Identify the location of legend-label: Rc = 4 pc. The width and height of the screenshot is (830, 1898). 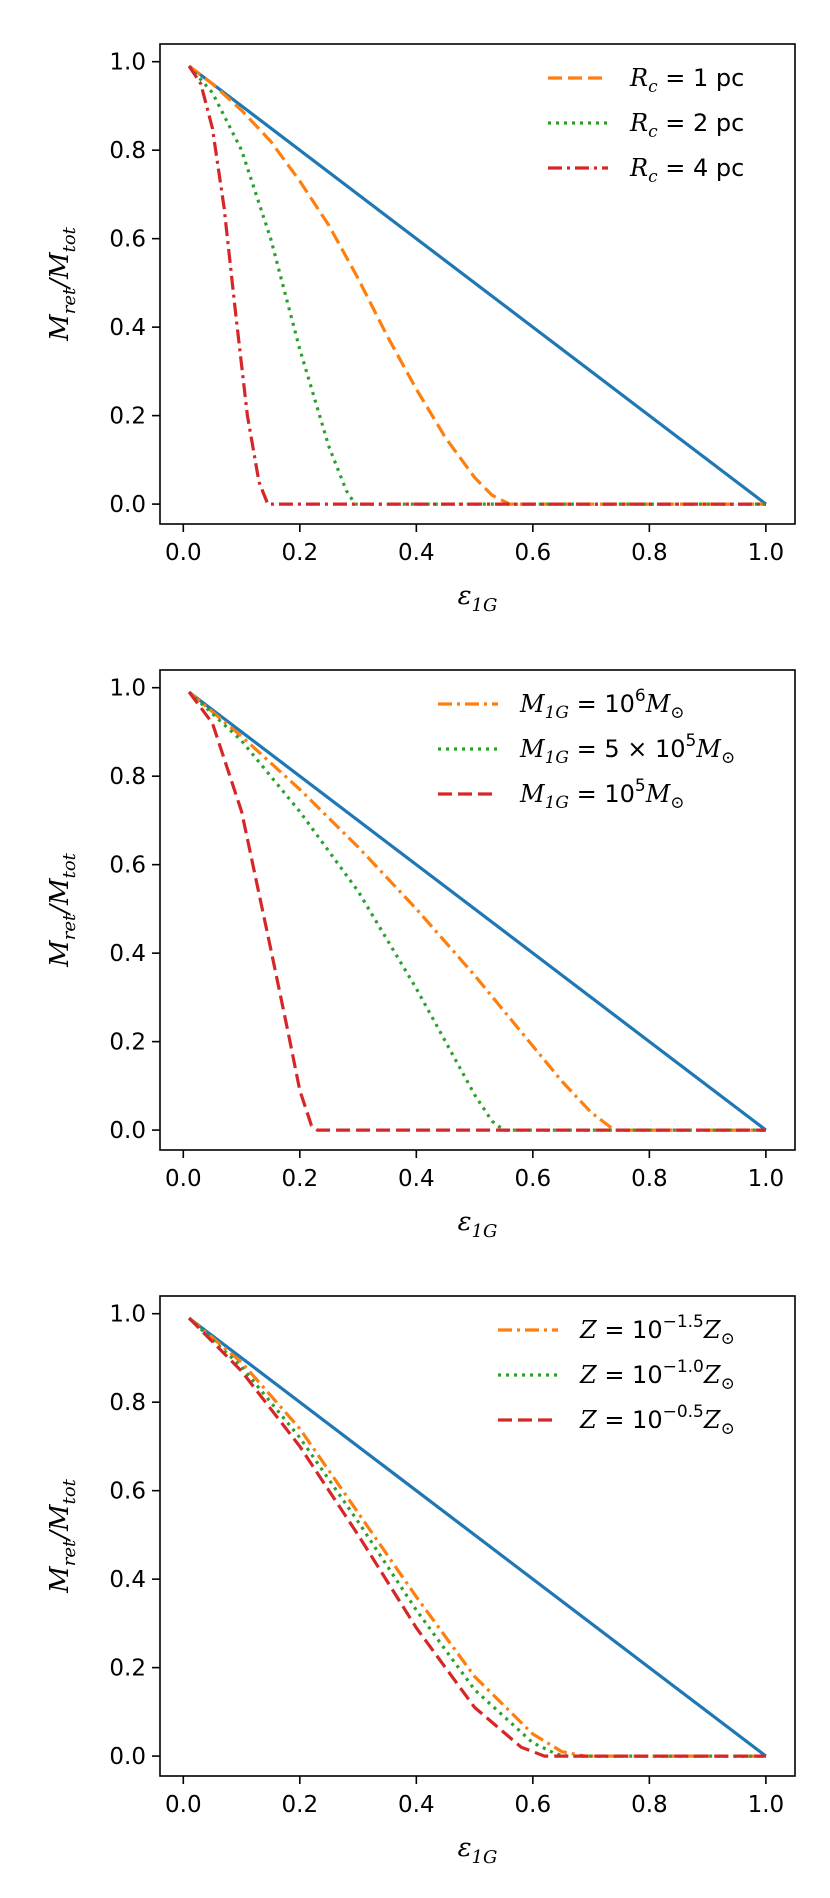
(686, 170).